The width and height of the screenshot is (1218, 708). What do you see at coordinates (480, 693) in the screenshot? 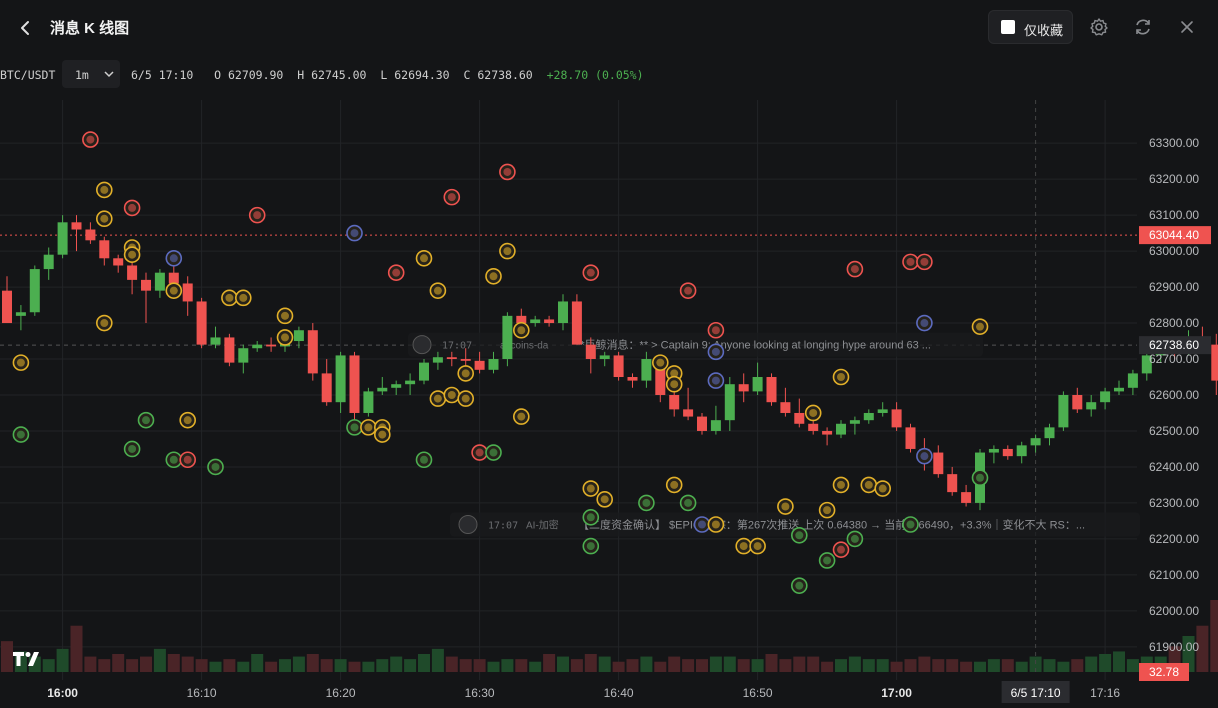
I see `x-tick-label: 16:30` at bounding box center [480, 693].